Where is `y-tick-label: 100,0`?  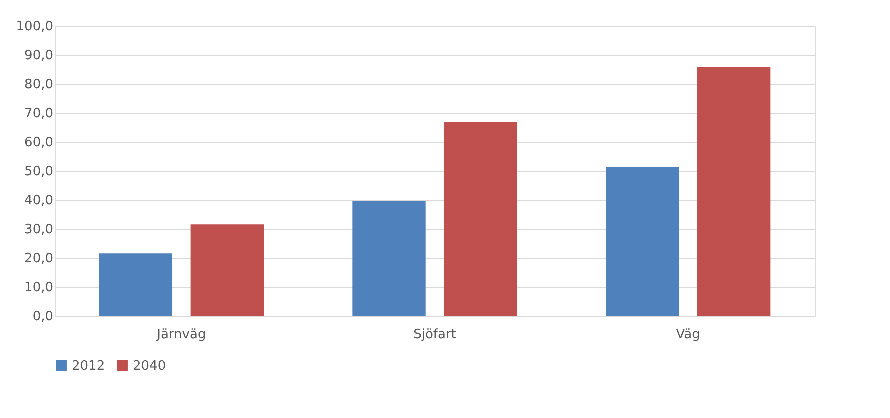 y-tick-label: 100,0 is located at coordinates (35, 27).